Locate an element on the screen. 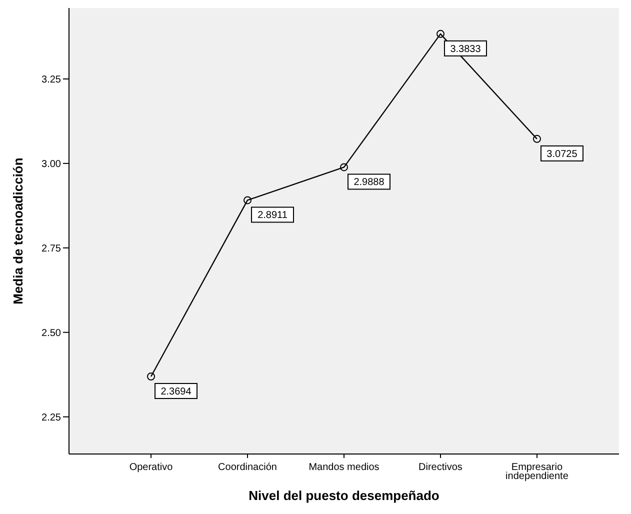 This screenshot has width=631, height=514. data-label: 2.9888 is located at coordinates (369, 182).